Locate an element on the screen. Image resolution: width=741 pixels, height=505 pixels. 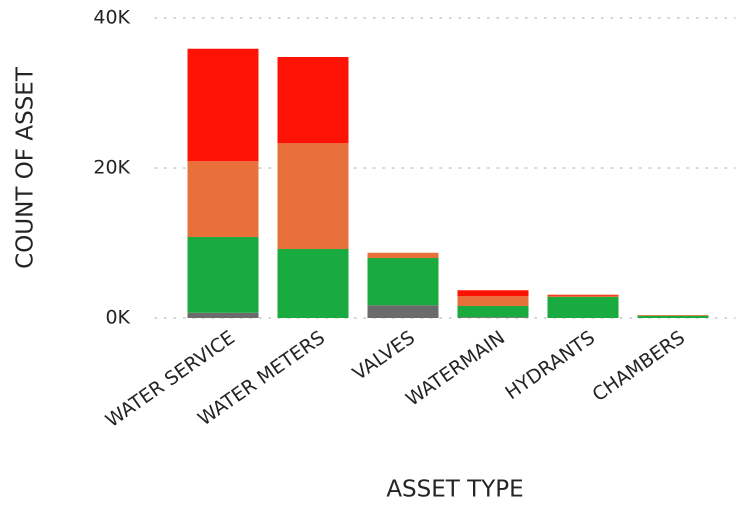
x-tick-label: HYDRANTS is located at coordinates (550, 366).